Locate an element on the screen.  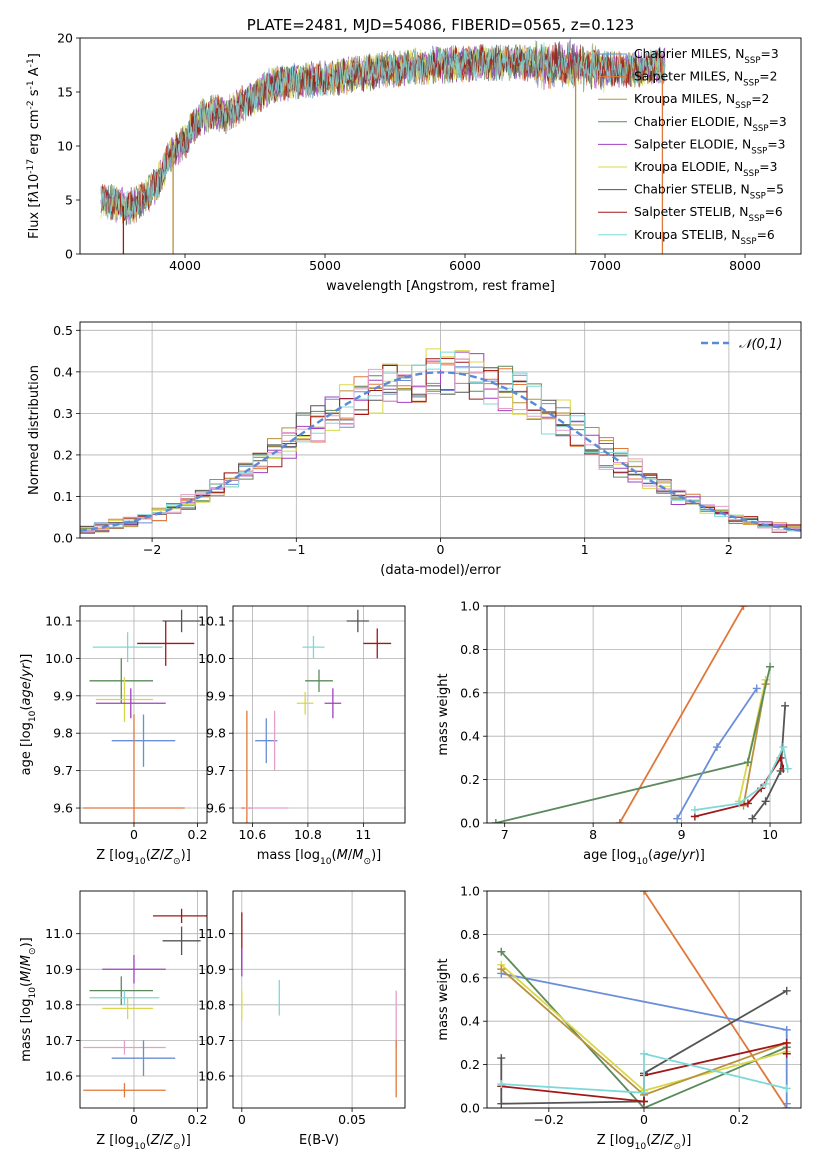
weight-vs-Z-lines is located at coordinates (644, 999).